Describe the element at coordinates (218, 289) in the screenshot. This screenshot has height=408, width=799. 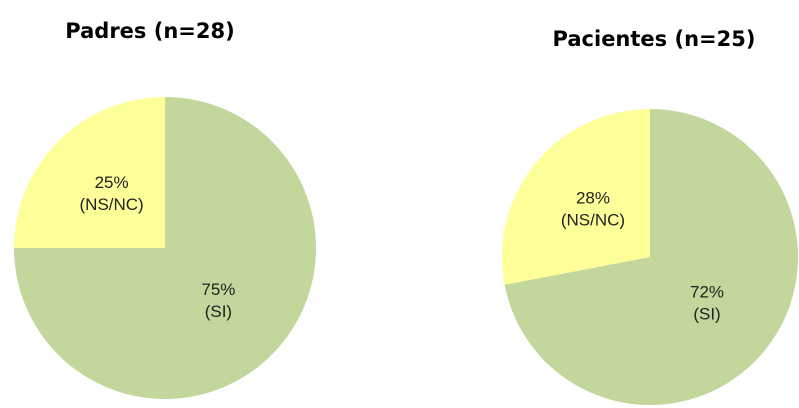
I see `data-label: 75%` at that location.